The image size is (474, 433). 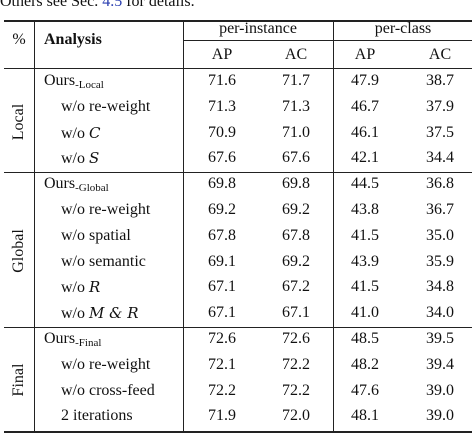 What do you see at coordinates (73, 339) in the screenshot?
I see `row-label: Ours-Final` at bounding box center [73, 339].